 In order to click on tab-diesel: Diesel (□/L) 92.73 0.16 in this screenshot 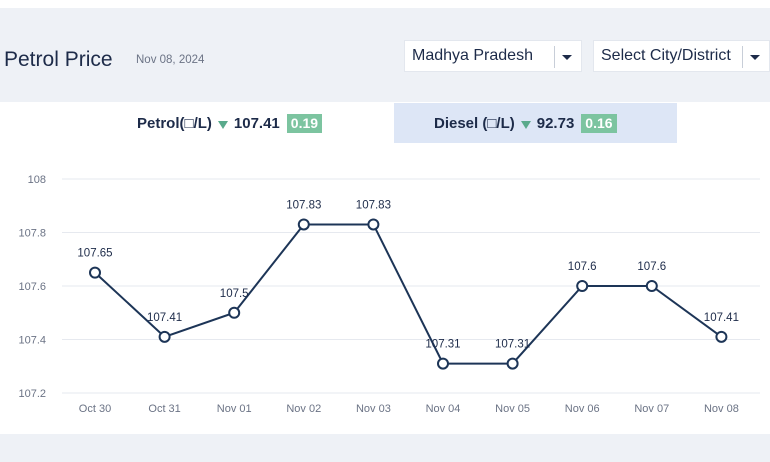, I will do `click(535, 123)`.